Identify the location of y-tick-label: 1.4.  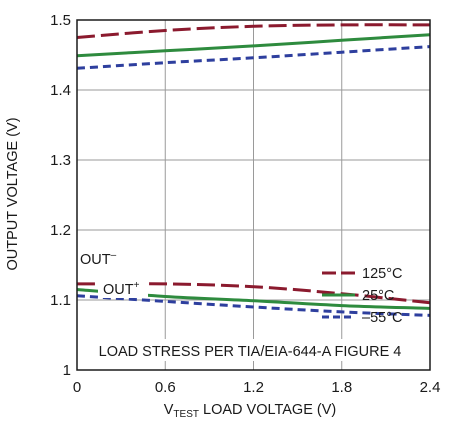
(60, 90).